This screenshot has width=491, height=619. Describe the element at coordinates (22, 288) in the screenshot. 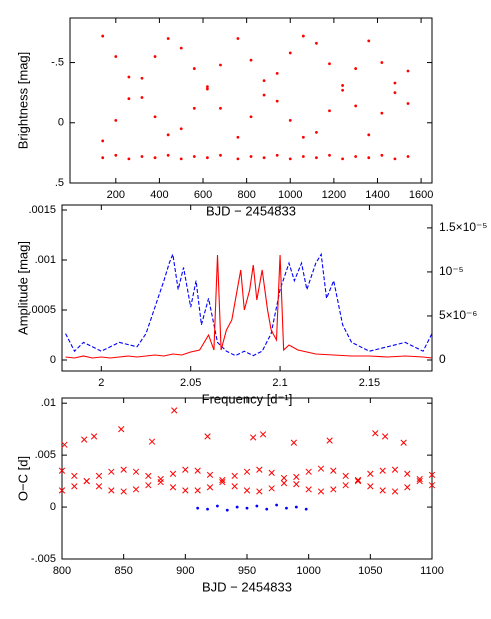

I see `y-axis-label: Amplitude [mag]` at that location.